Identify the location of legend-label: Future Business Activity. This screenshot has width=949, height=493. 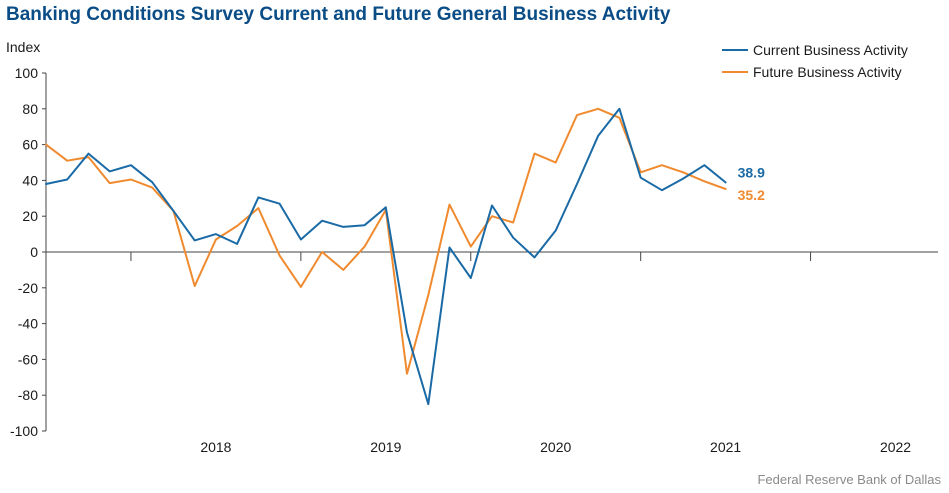
(827, 72).